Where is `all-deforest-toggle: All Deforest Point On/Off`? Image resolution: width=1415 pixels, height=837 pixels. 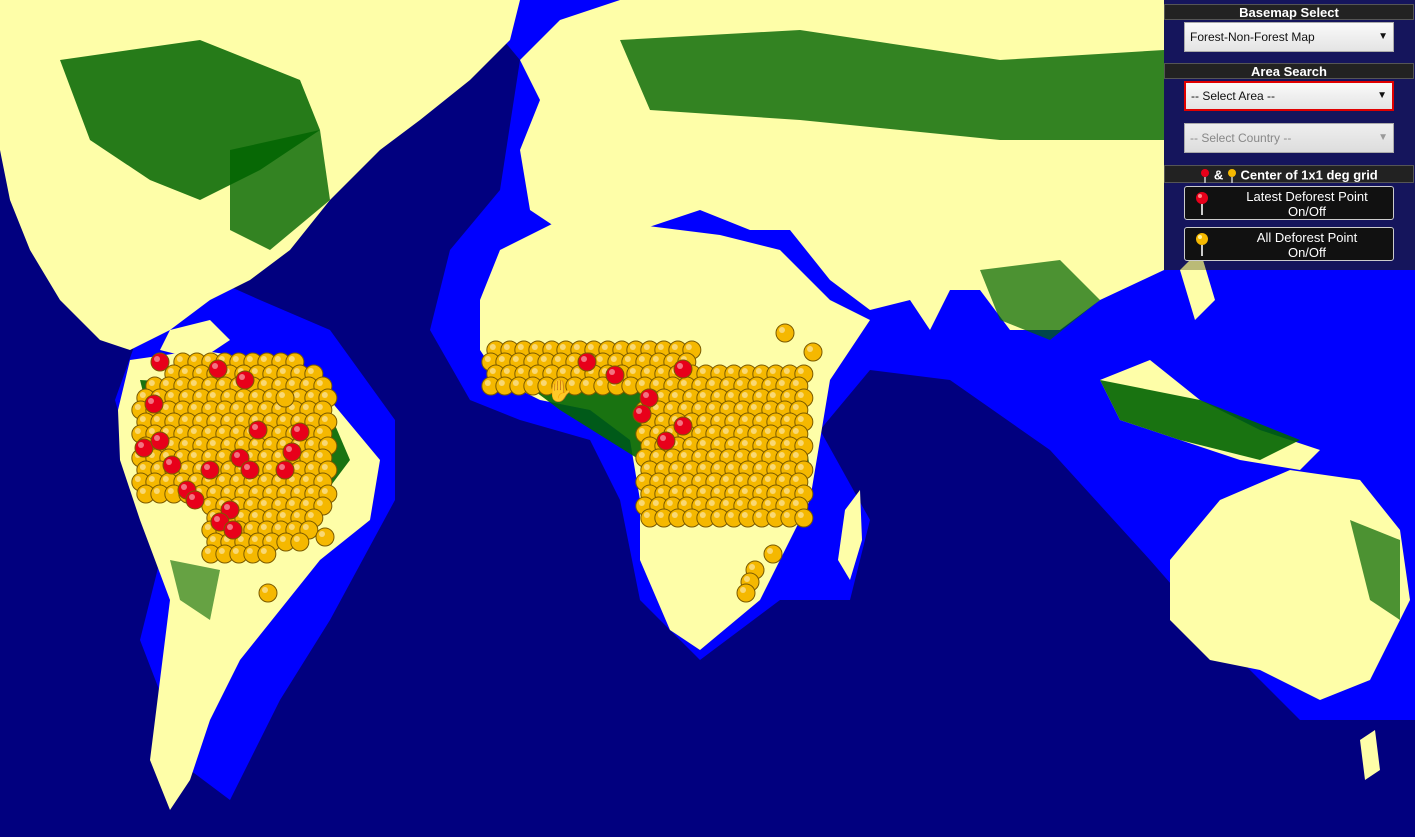 all-deforest-toggle: All Deforest Point On/Off is located at coordinates (1289, 244).